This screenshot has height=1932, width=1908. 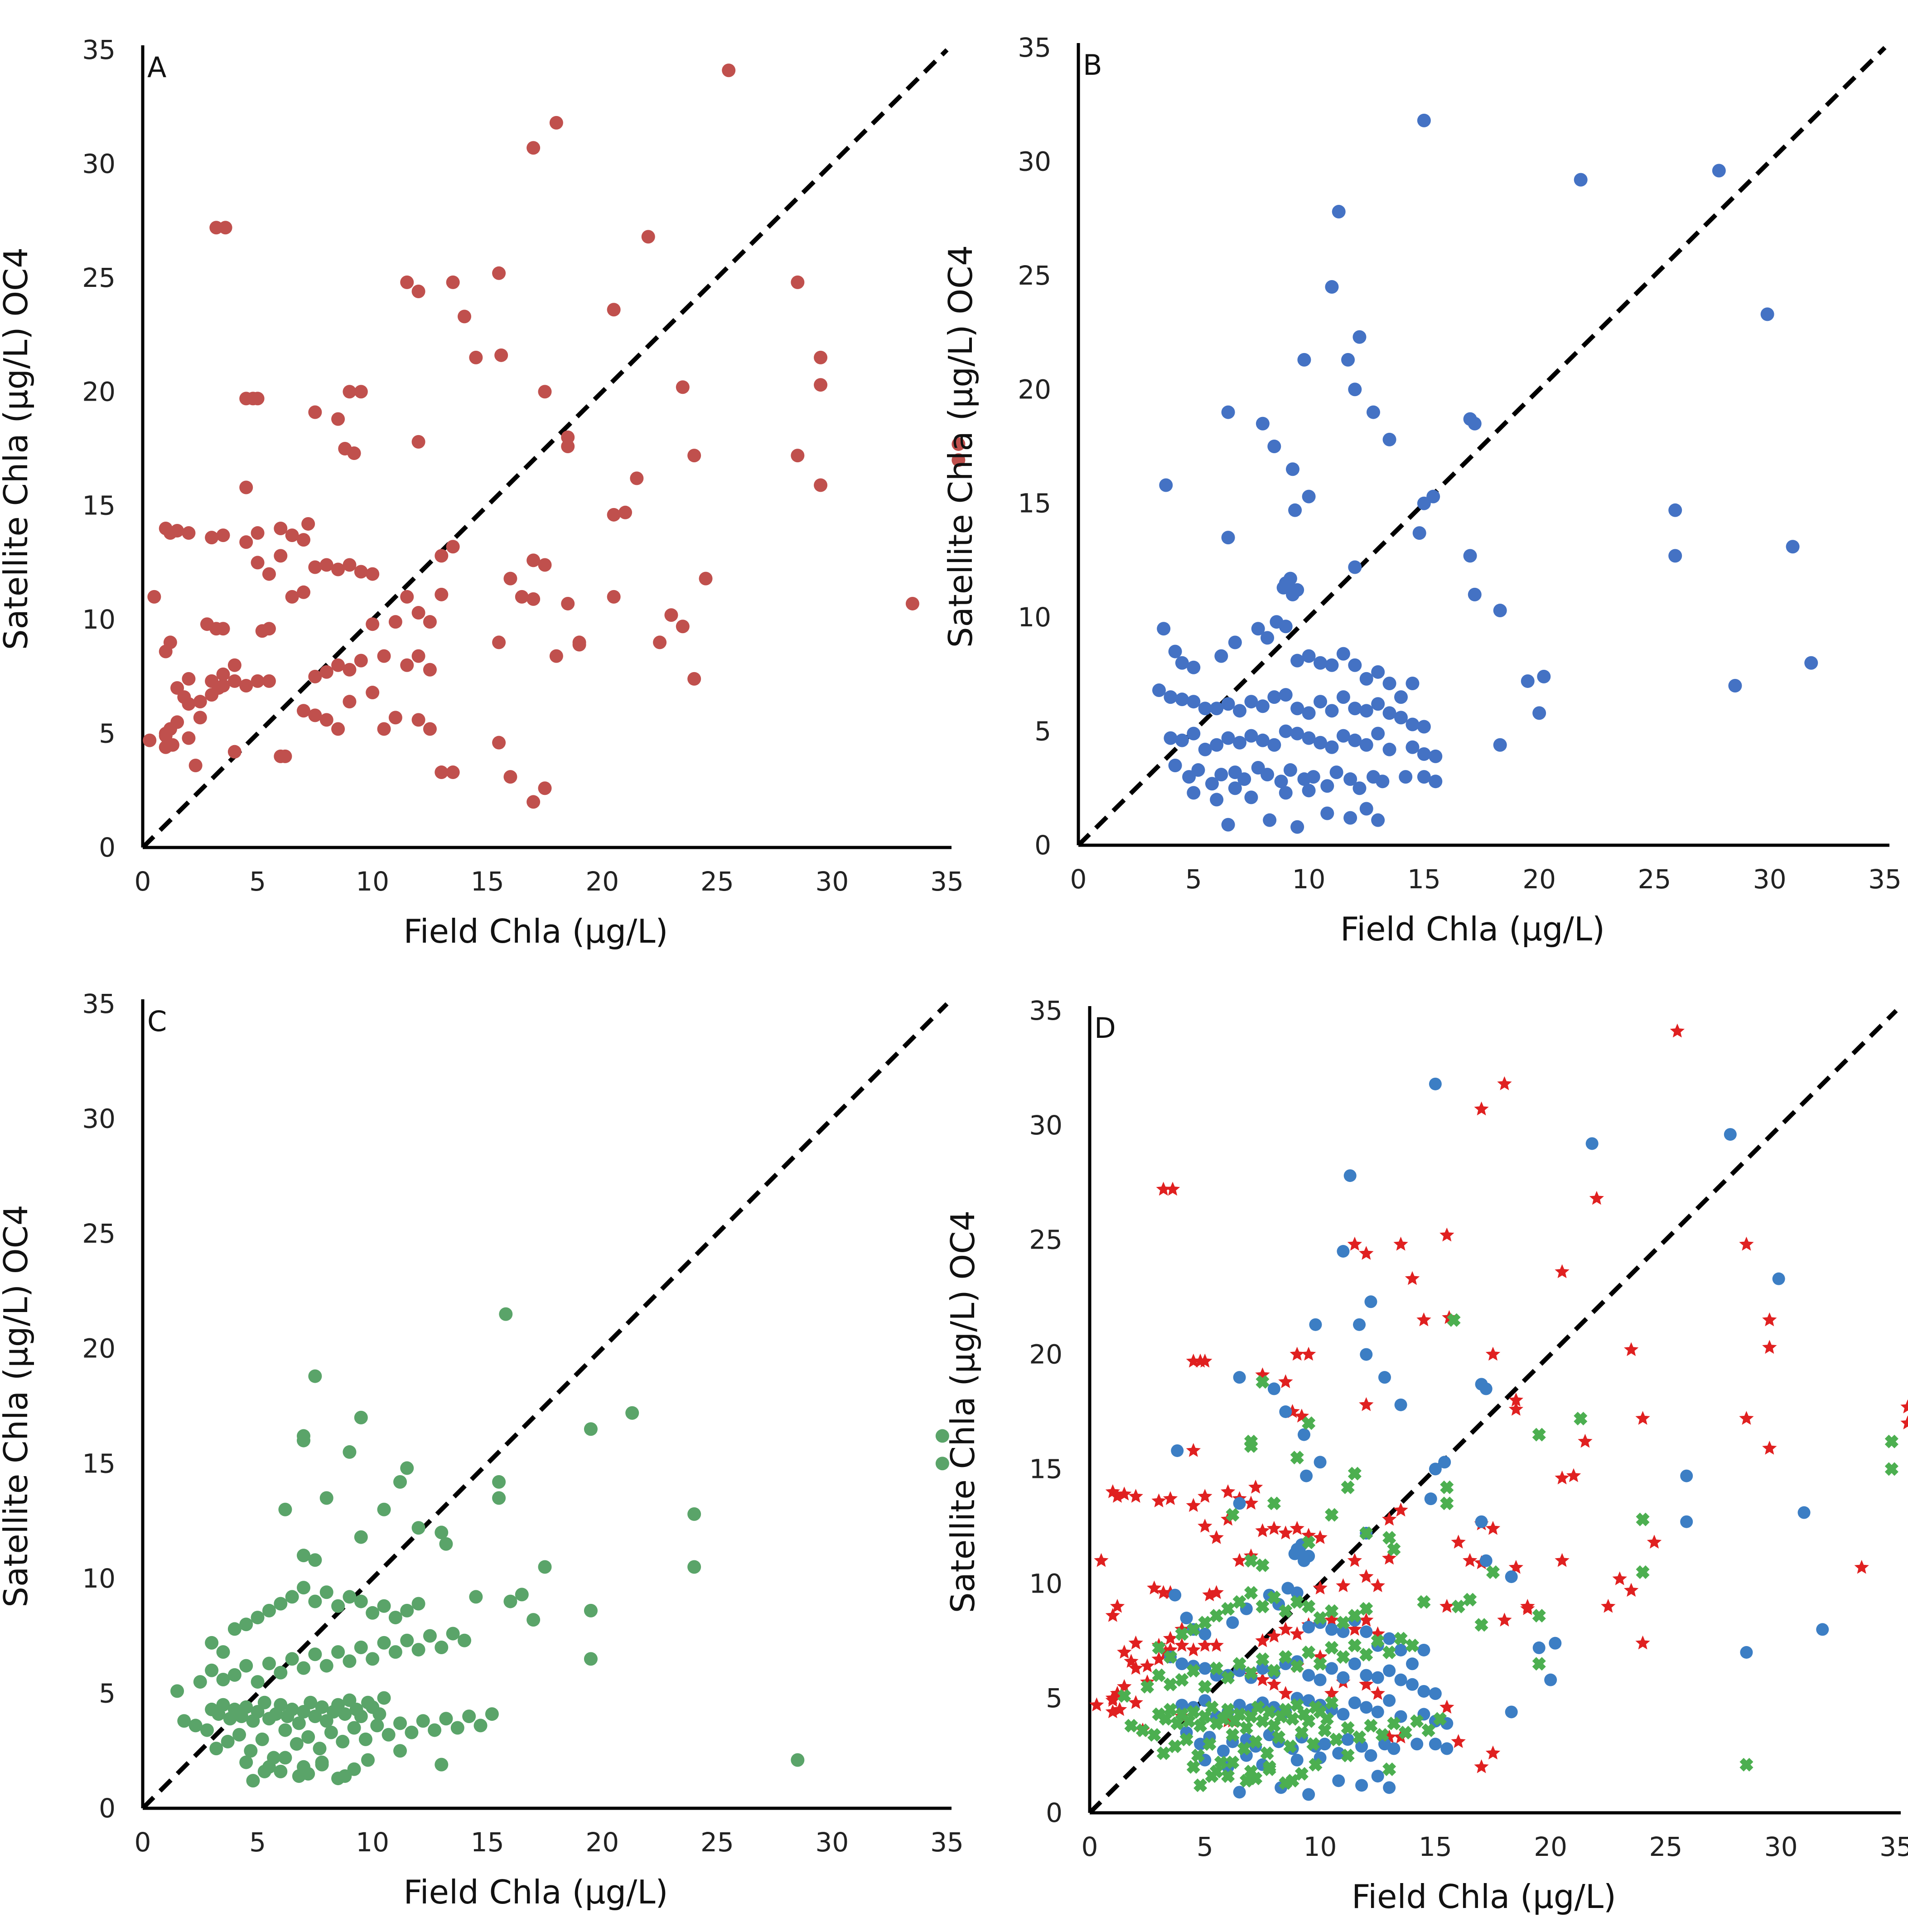 What do you see at coordinates (717, 881) in the screenshot?
I see `x-tick-label: 25` at bounding box center [717, 881].